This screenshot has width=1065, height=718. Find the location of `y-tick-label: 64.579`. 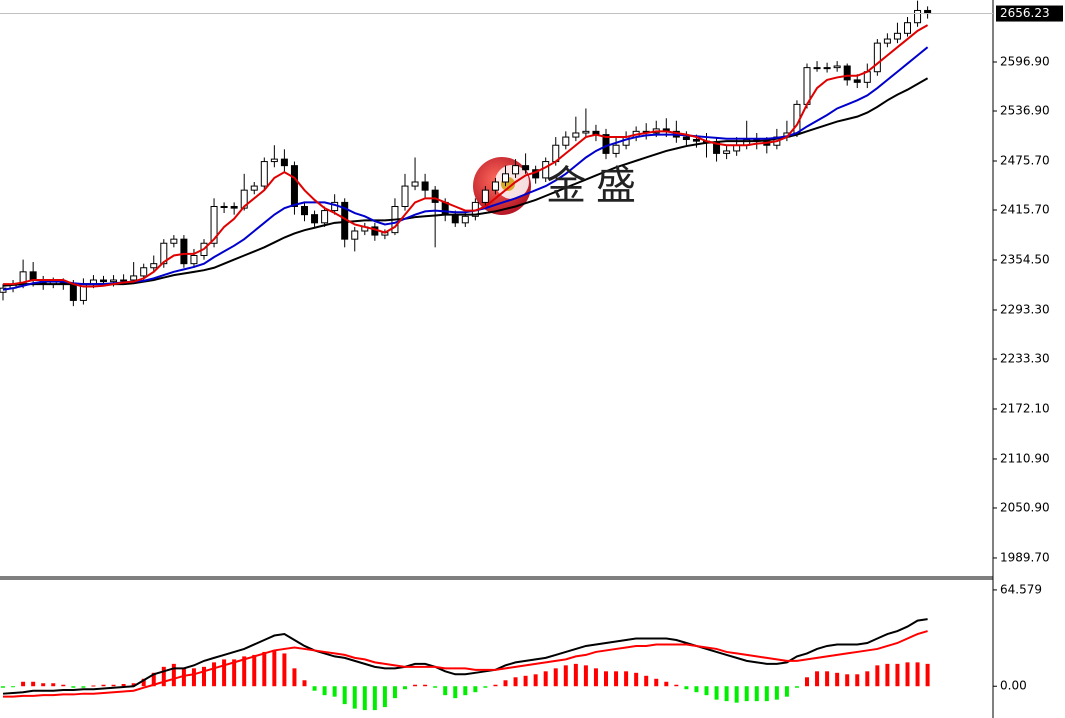

y-tick-label: 64.579 is located at coordinates (1021, 589).